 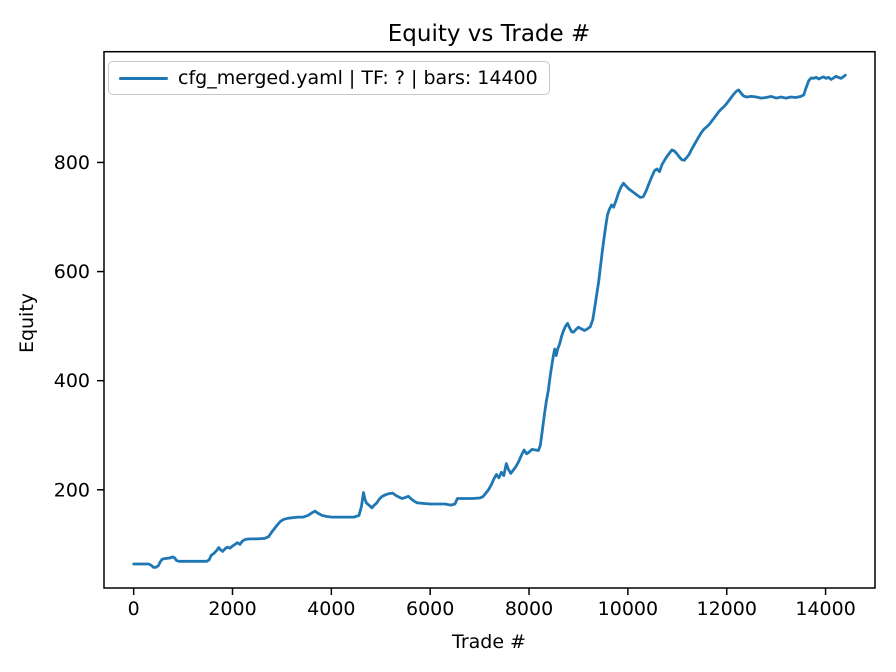 I want to click on x-tick-label: 4000, so click(x=331, y=609).